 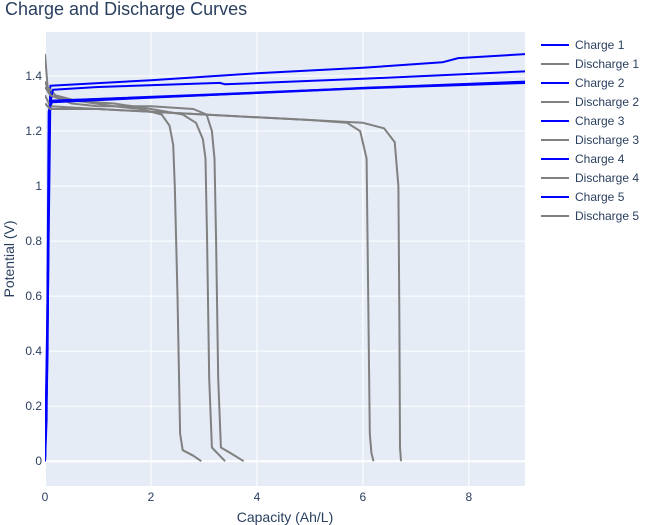 What do you see at coordinates (600, 121) in the screenshot?
I see `legend-label: Charge 3` at bounding box center [600, 121].